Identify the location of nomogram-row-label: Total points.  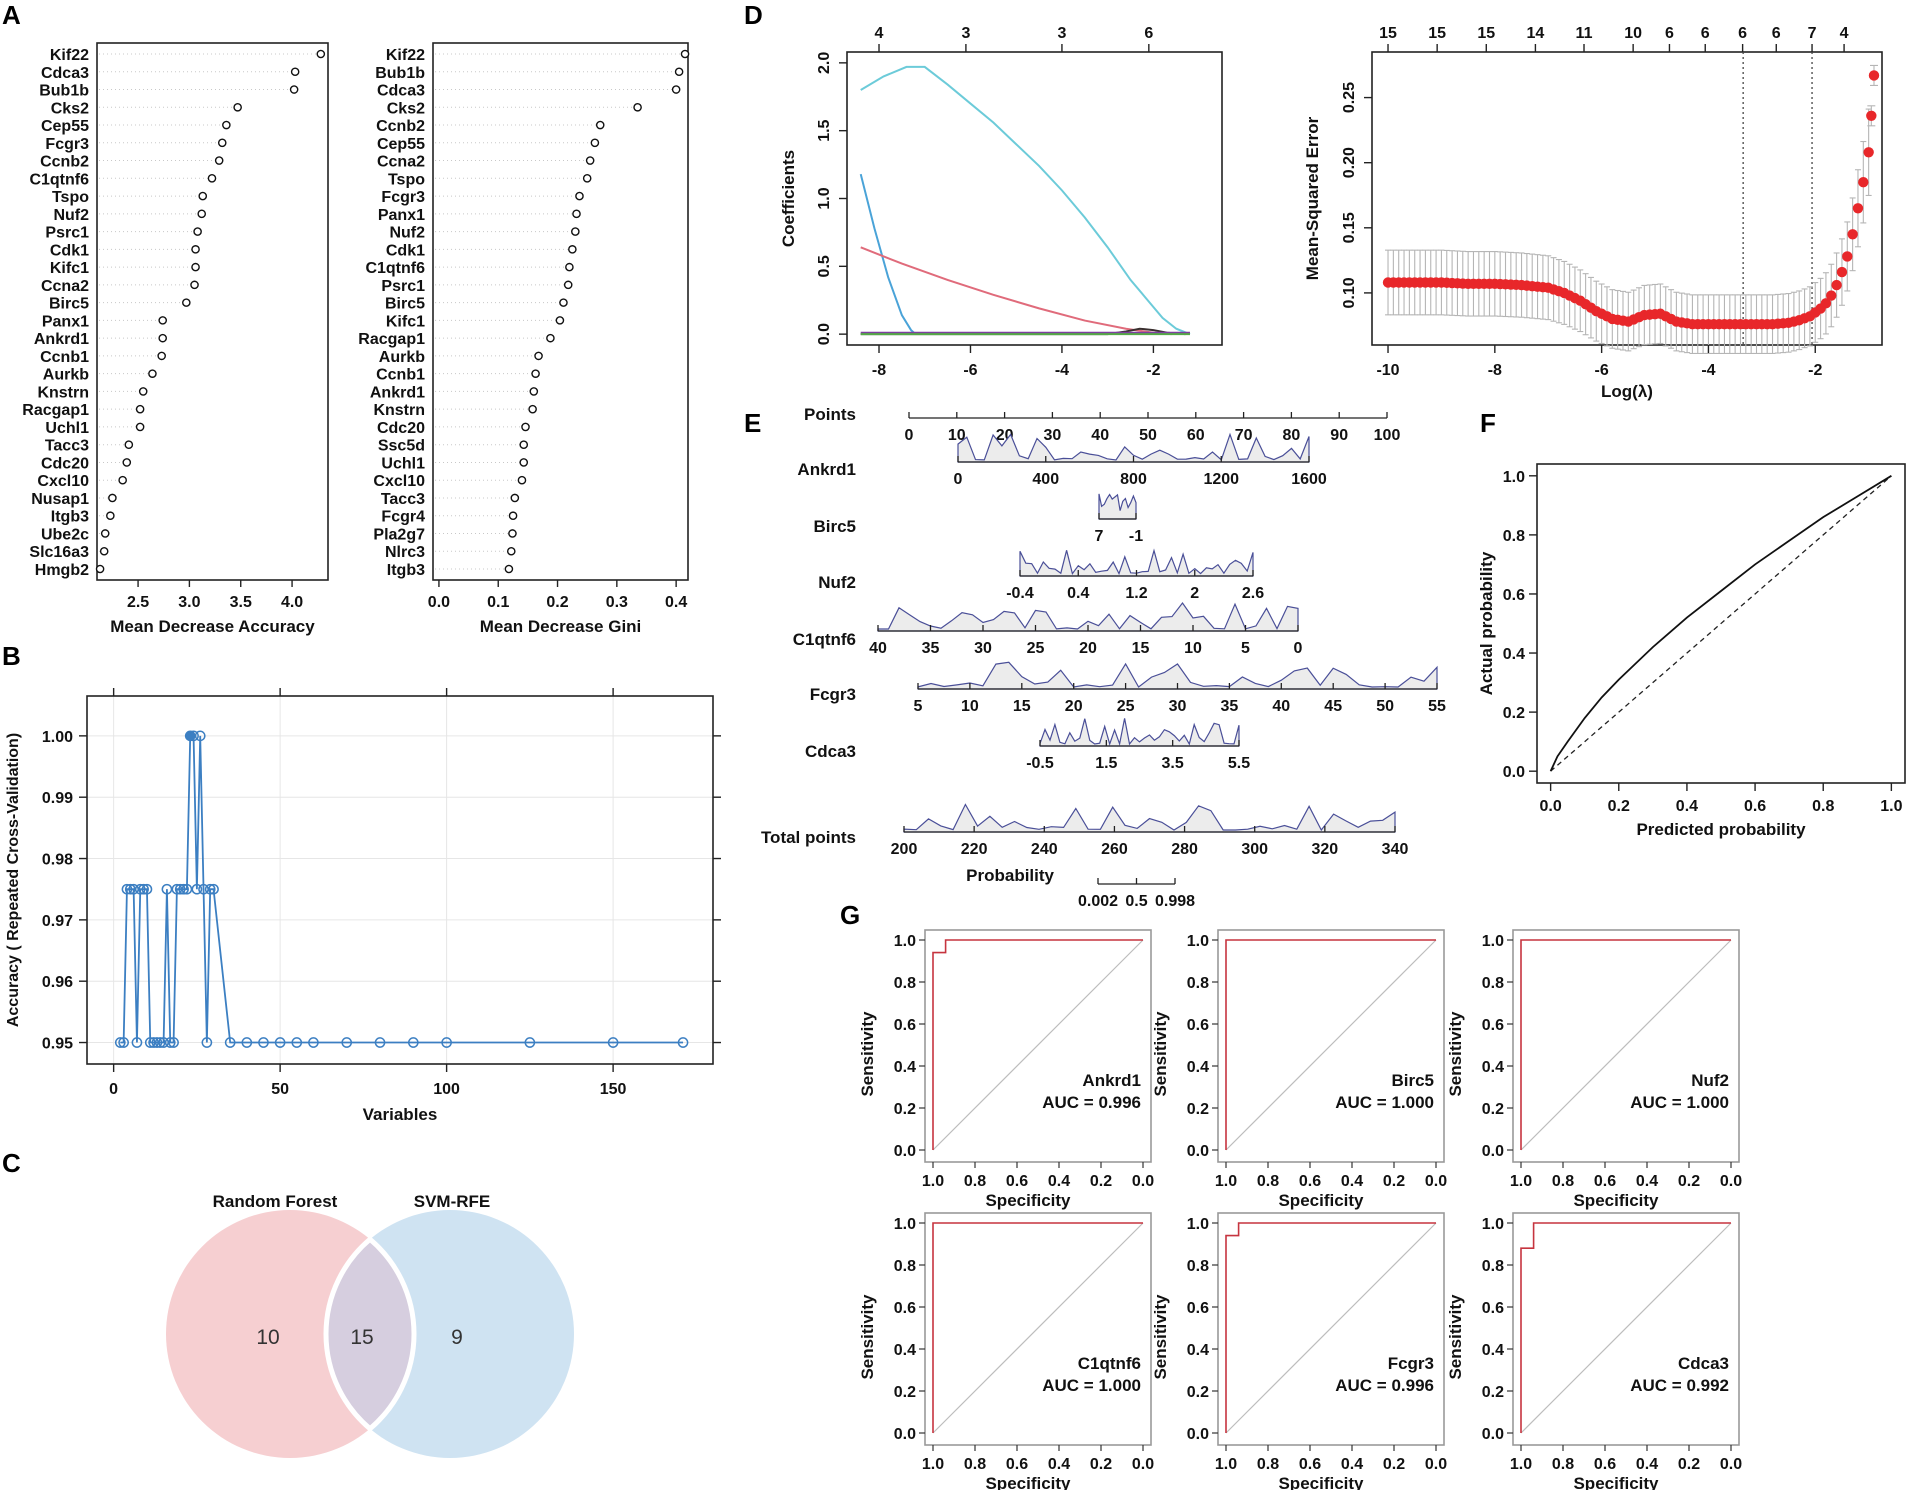
(808, 837).